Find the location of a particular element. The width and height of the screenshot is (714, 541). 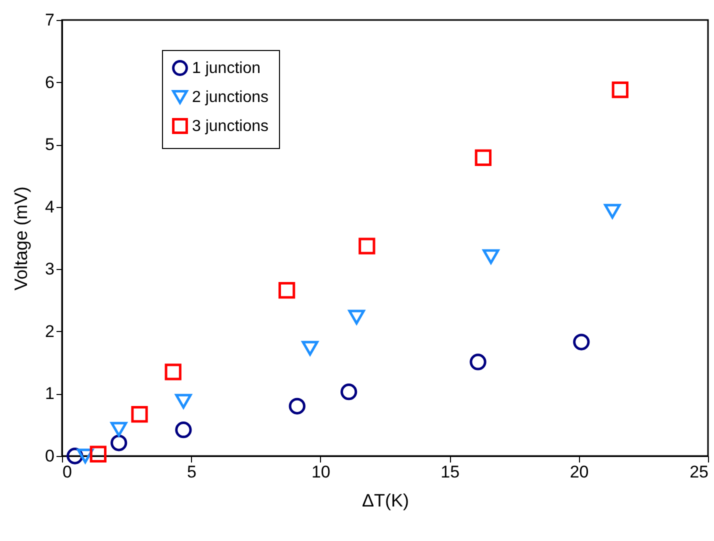

x-tick-label: 5 is located at coordinates (191, 472).